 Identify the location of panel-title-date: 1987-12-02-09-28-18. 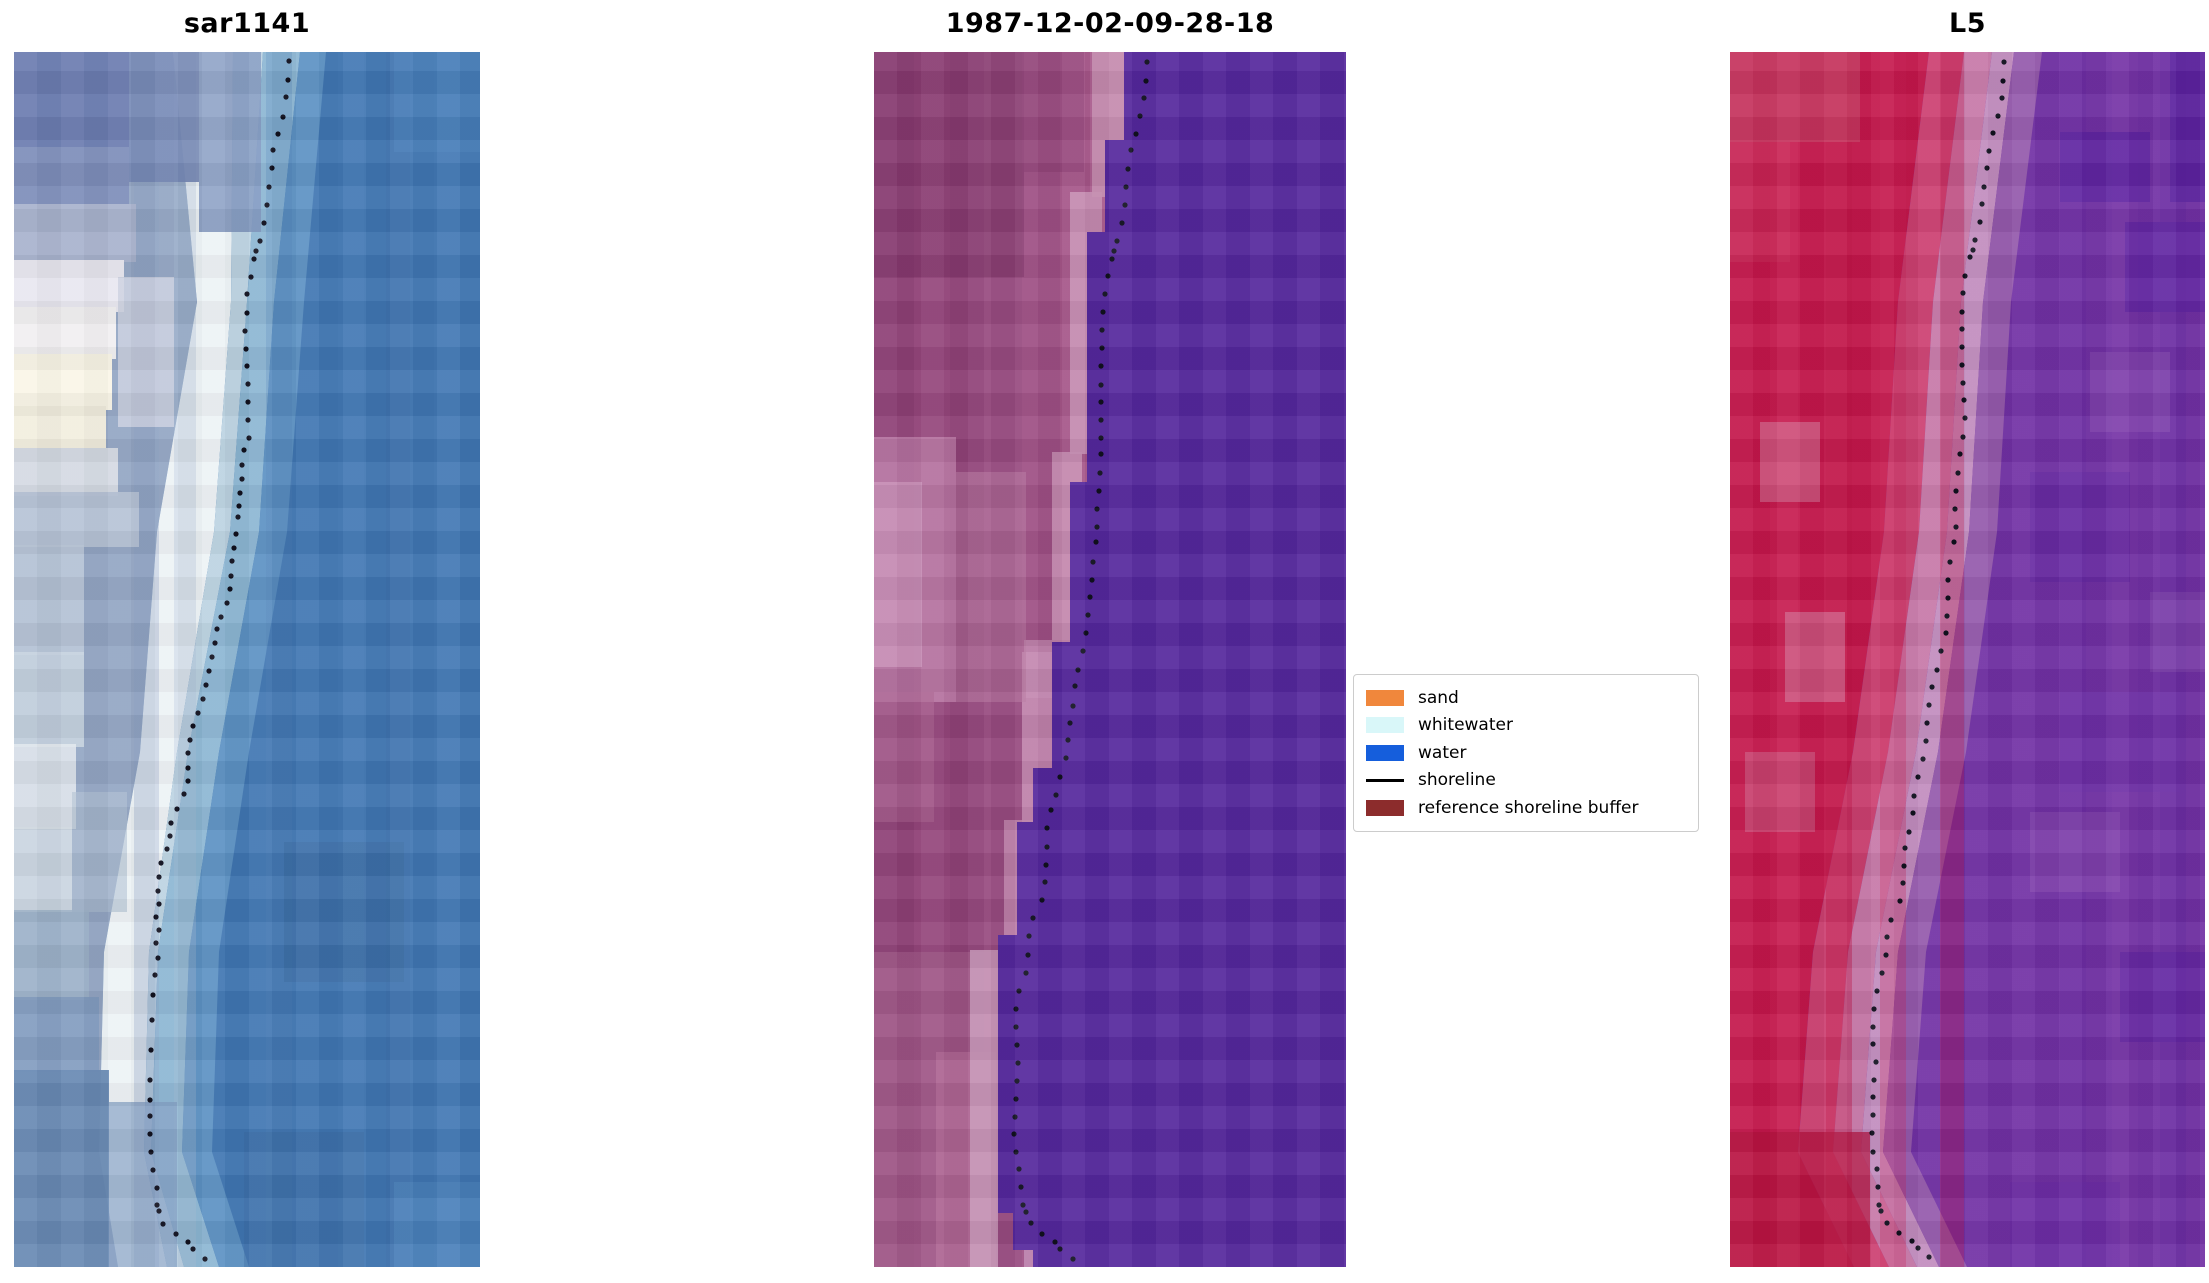
(1110, 23).